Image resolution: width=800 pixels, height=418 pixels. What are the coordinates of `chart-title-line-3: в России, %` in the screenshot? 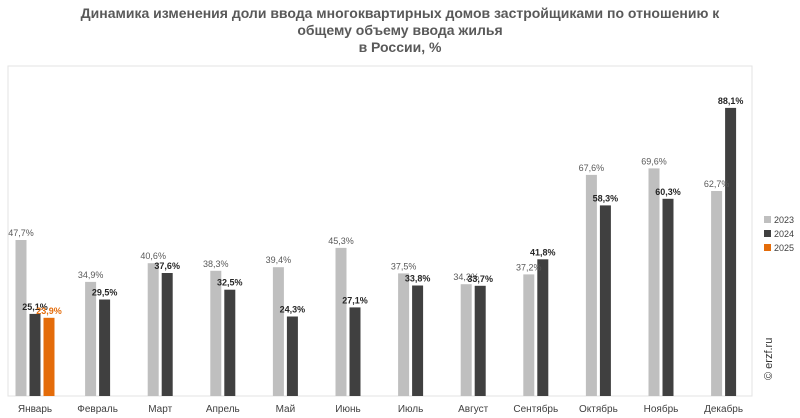 It's located at (400, 47).